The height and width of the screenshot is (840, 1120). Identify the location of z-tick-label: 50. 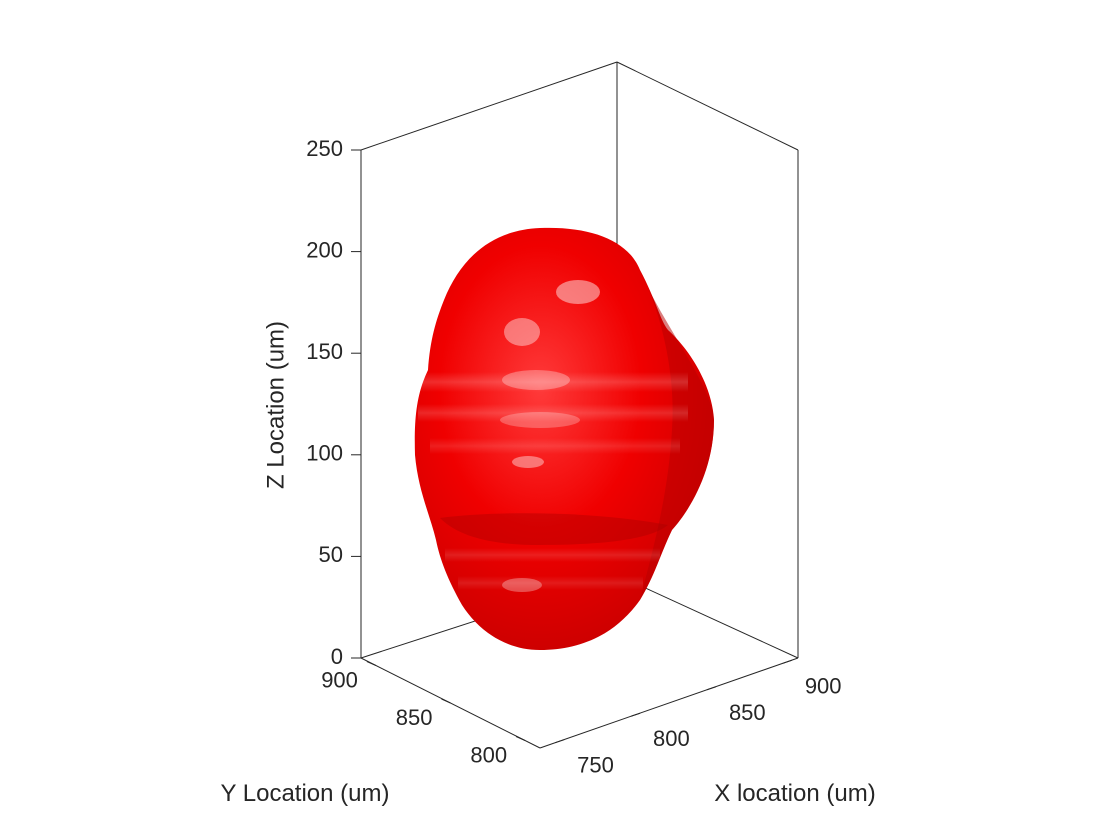
(331, 554).